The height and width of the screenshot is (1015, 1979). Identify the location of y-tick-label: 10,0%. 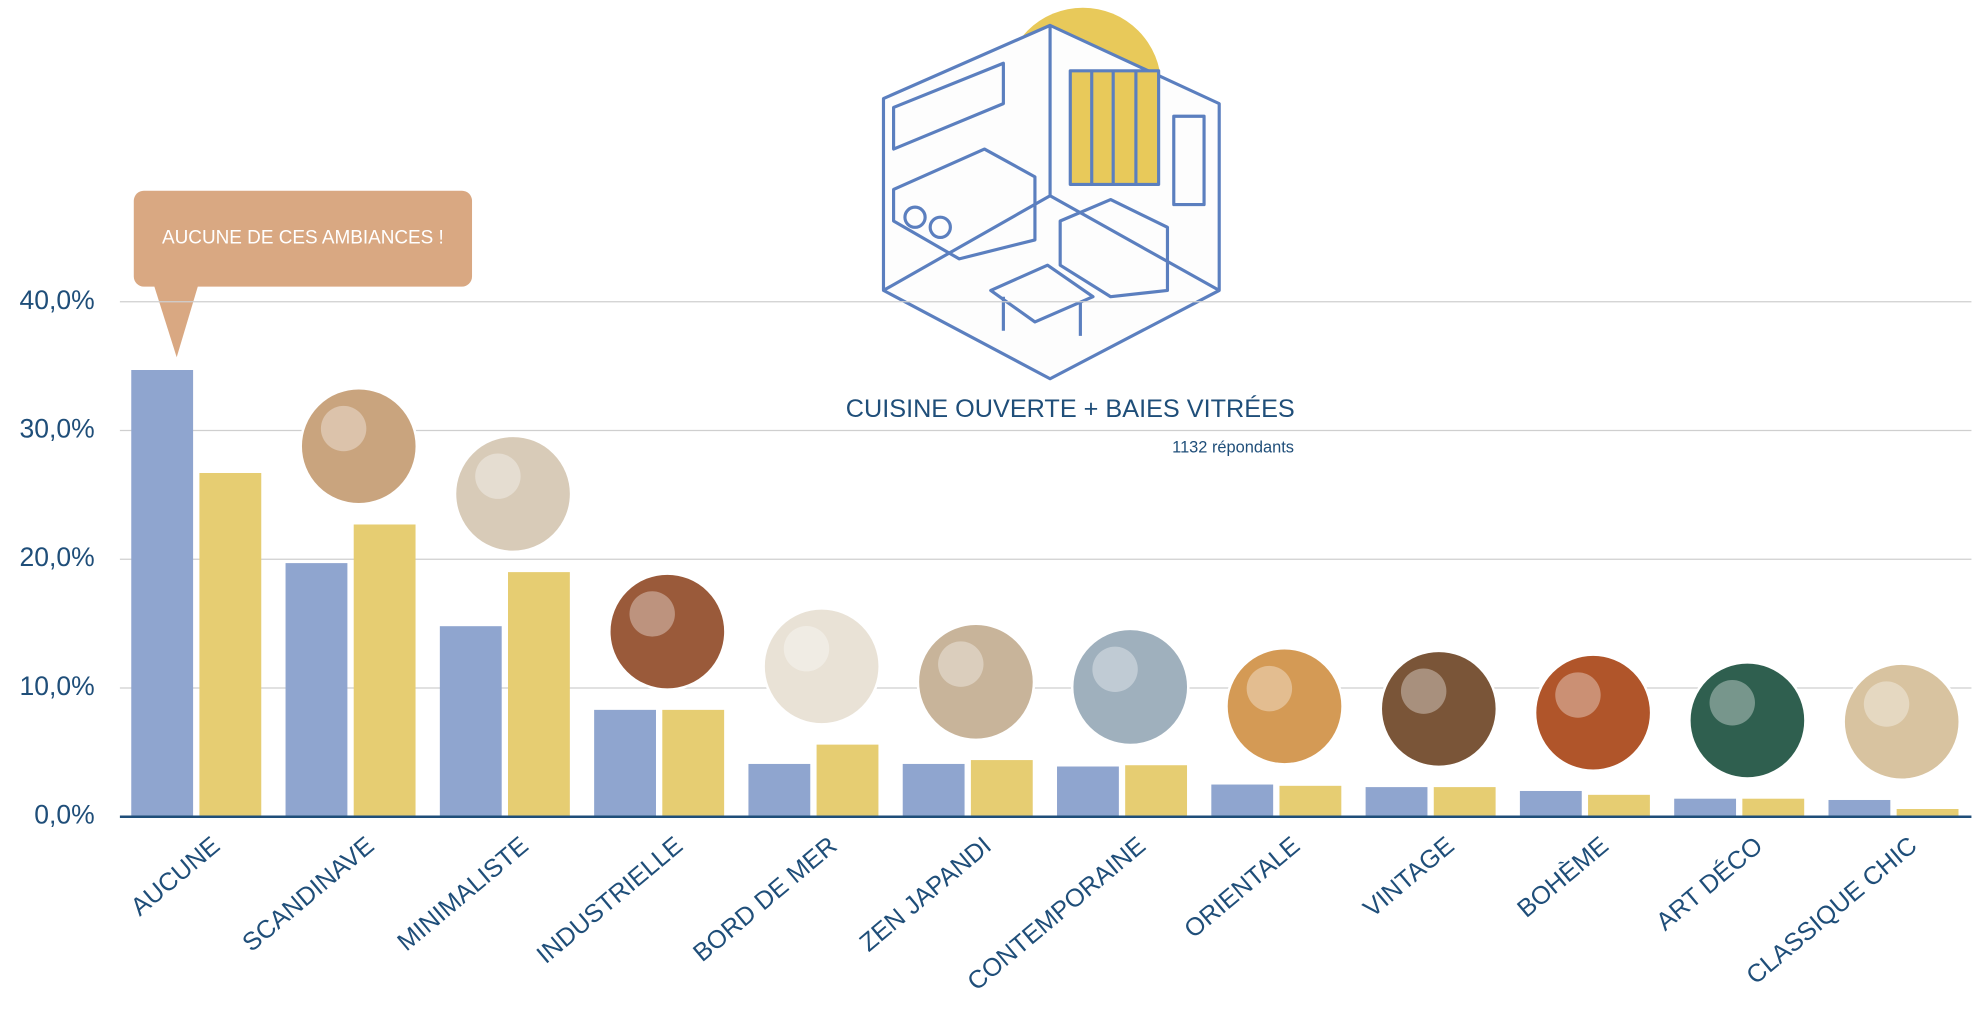
(57, 686).